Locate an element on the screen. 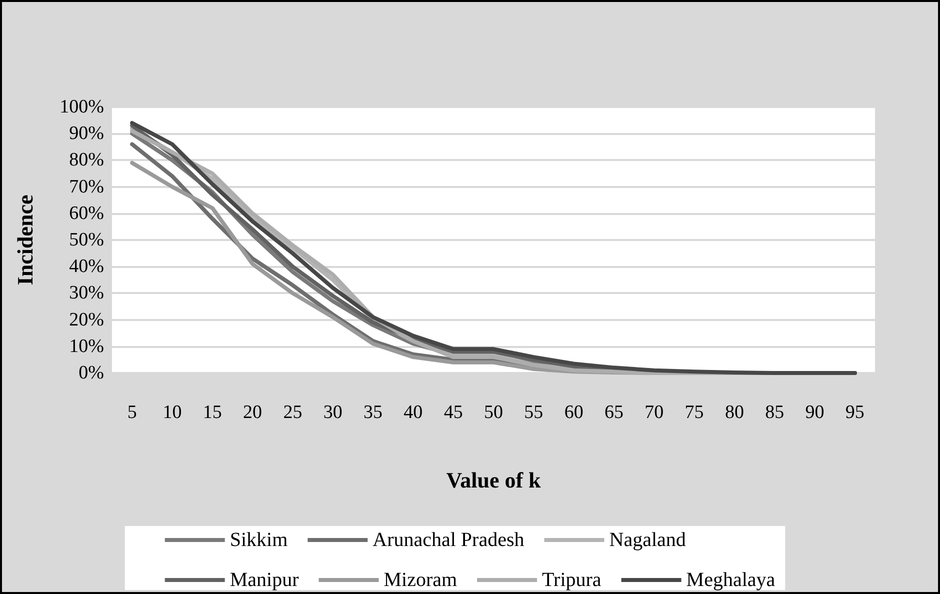 Image resolution: width=940 pixels, height=594 pixels. x-tick-label: 85 is located at coordinates (774, 412).